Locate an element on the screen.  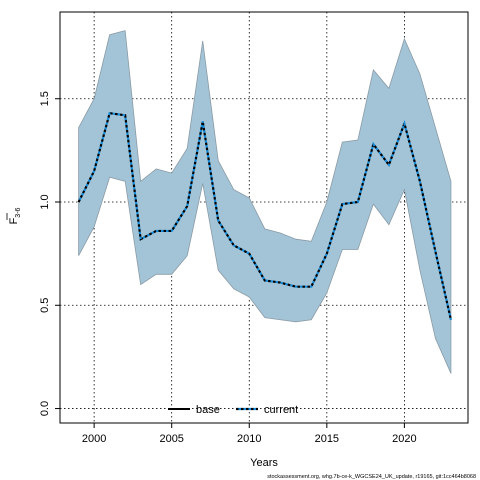
x-tick-label: 2005 is located at coordinates (171, 439).